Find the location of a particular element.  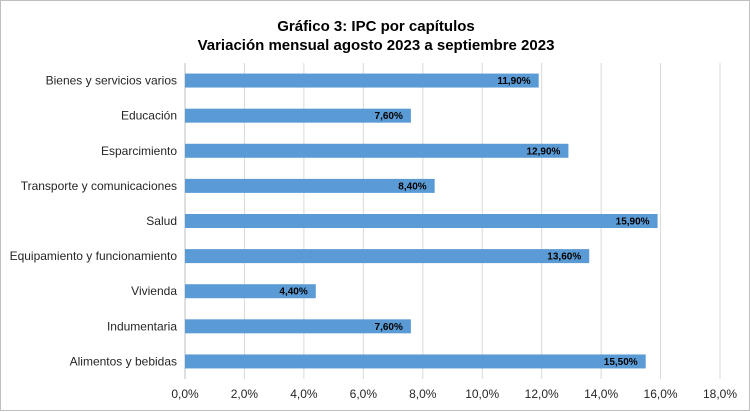

category-label: Indumentaria is located at coordinates (142, 326).